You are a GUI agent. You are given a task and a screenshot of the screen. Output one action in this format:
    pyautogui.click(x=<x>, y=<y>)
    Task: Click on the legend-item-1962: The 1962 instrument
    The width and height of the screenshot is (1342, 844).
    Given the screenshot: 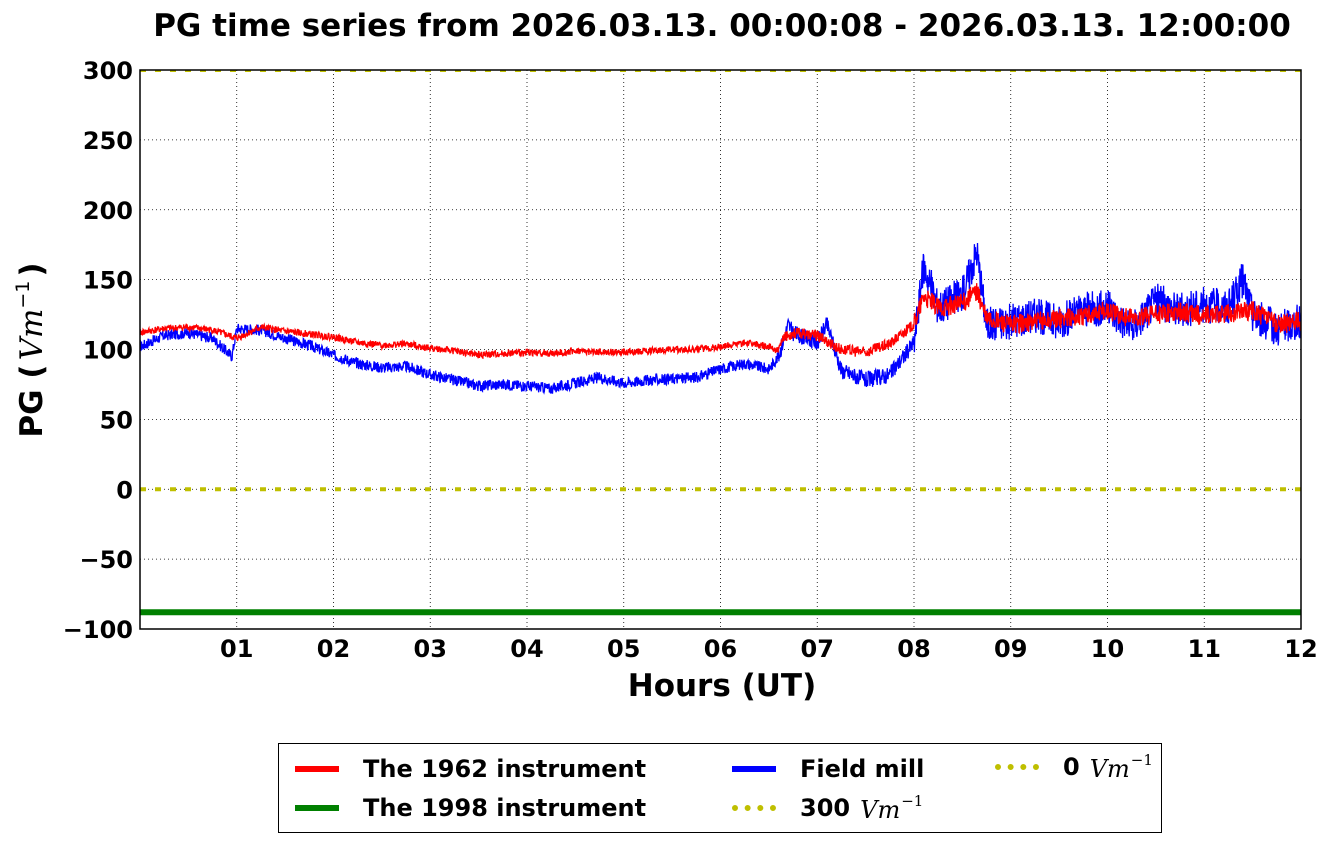 What is the action you would take?
    pyautogui.click(x=470, y=769)
    